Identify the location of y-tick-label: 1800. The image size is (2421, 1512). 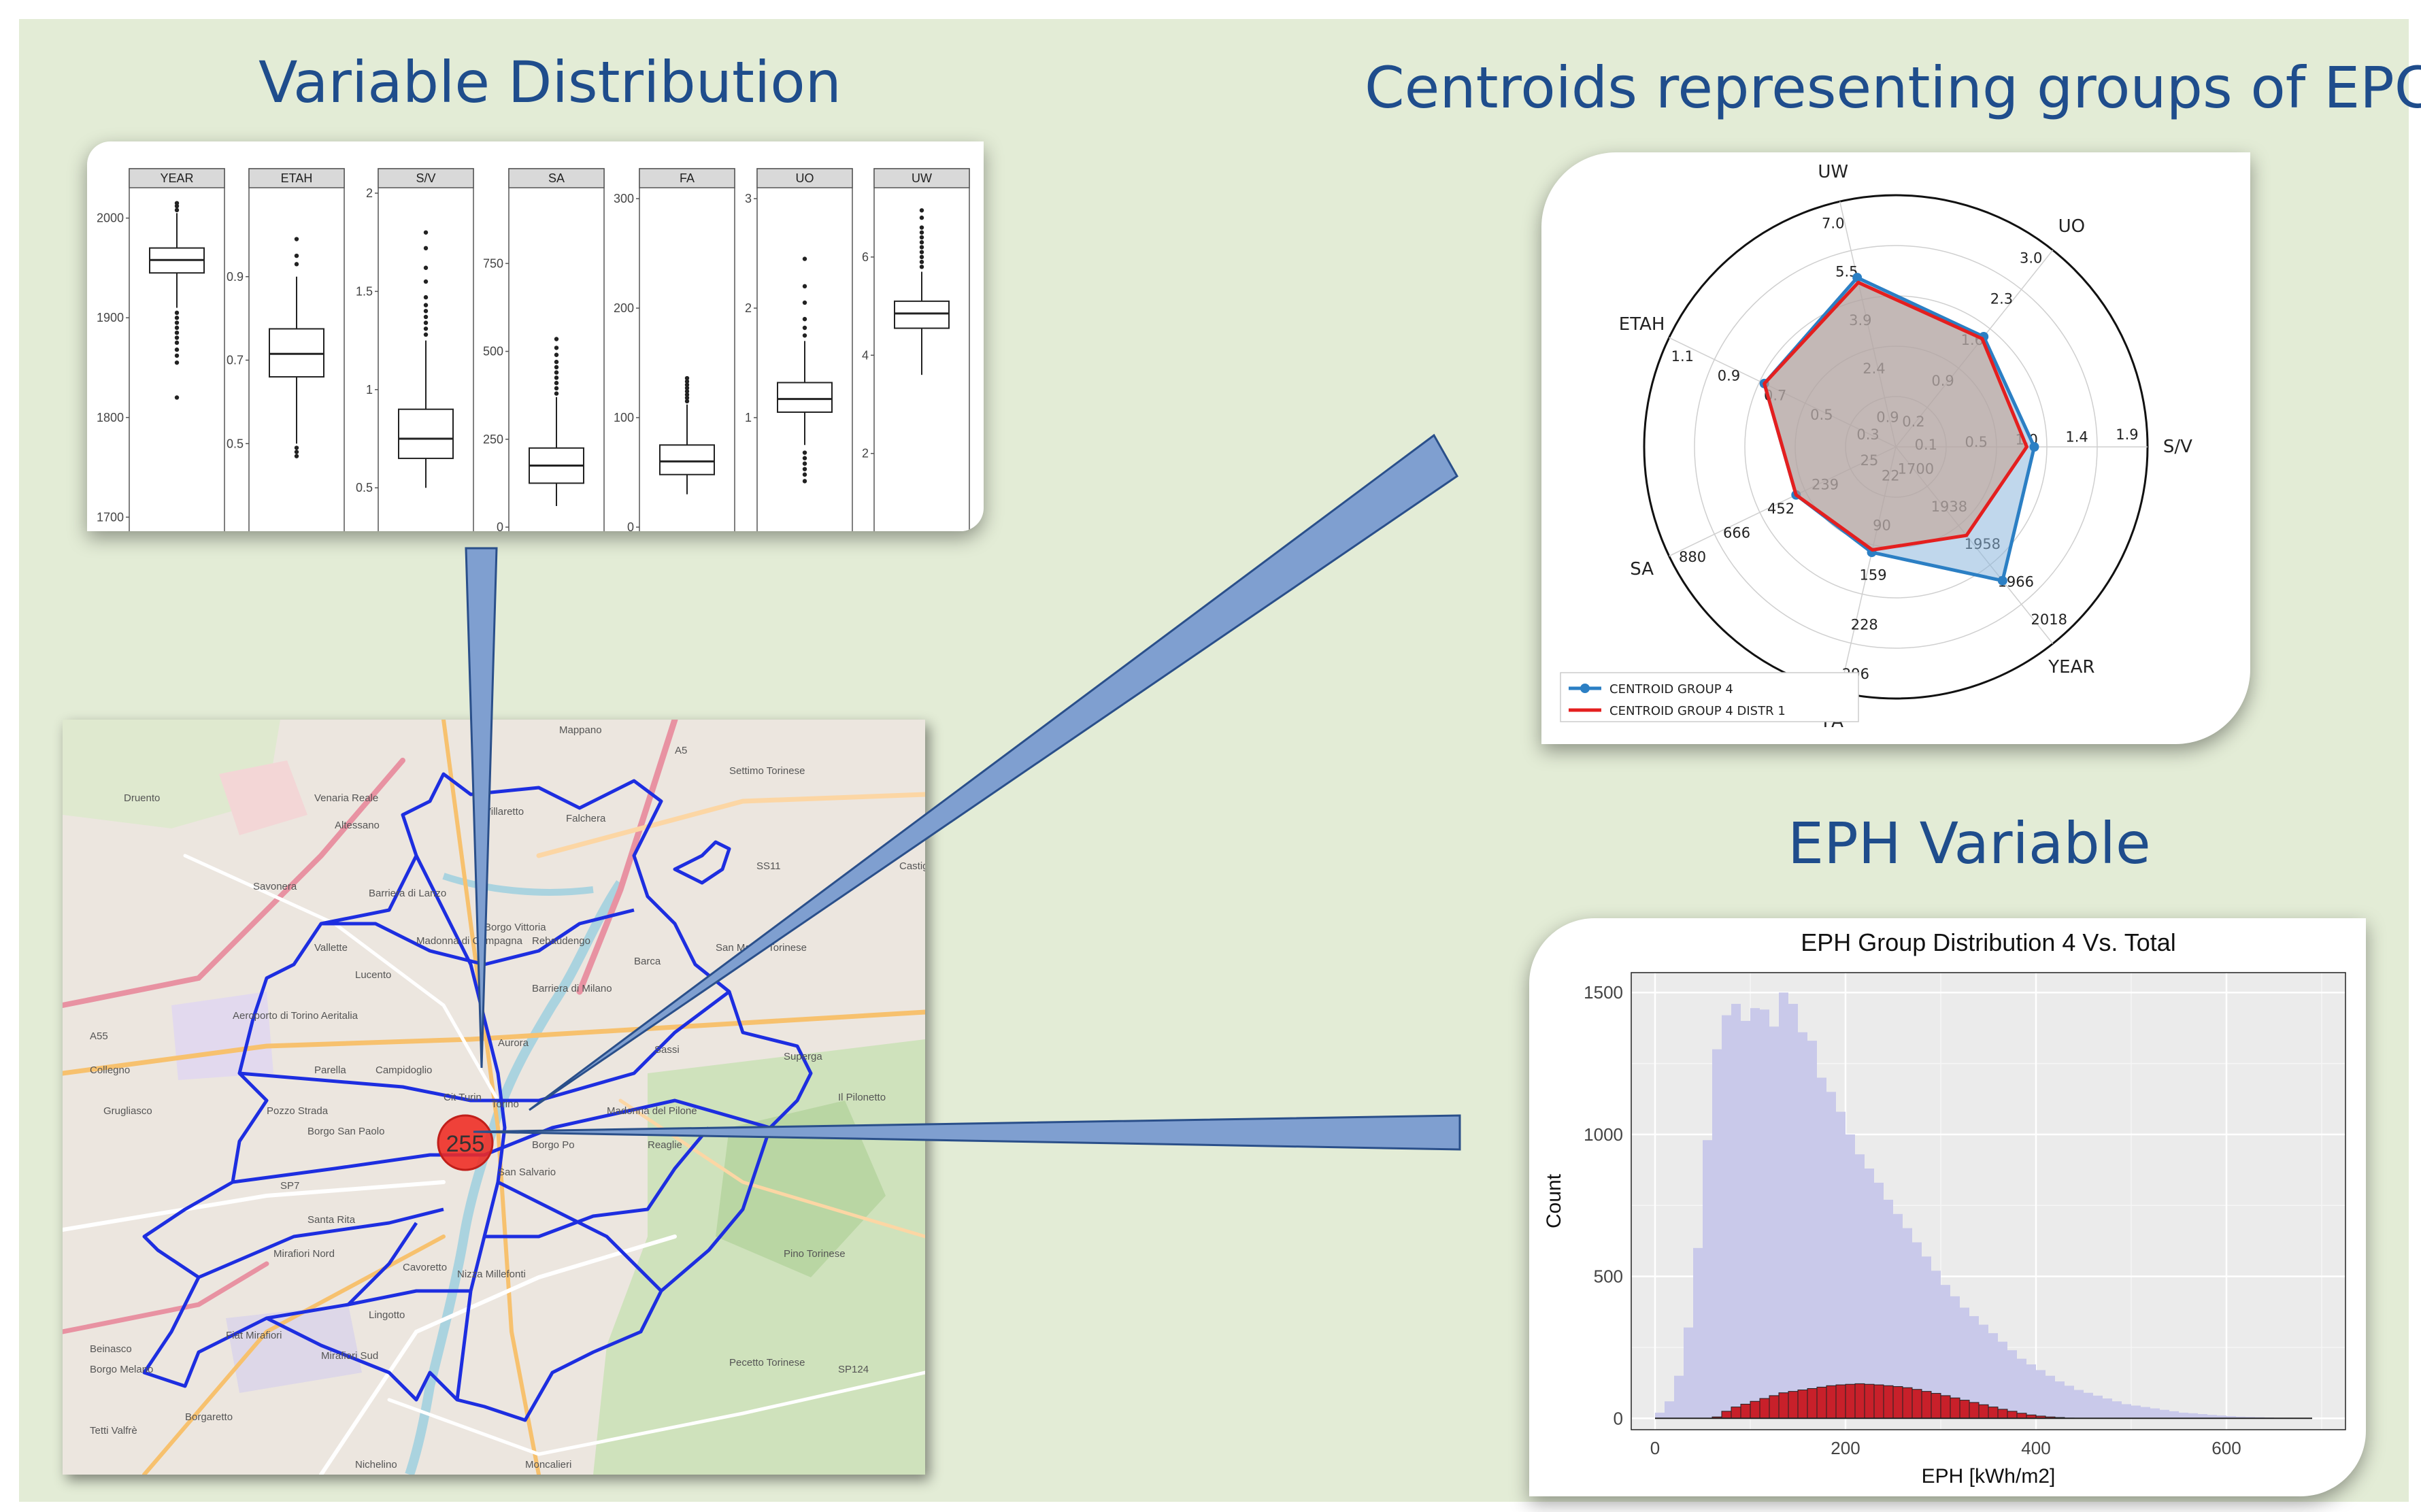
(111, 417).